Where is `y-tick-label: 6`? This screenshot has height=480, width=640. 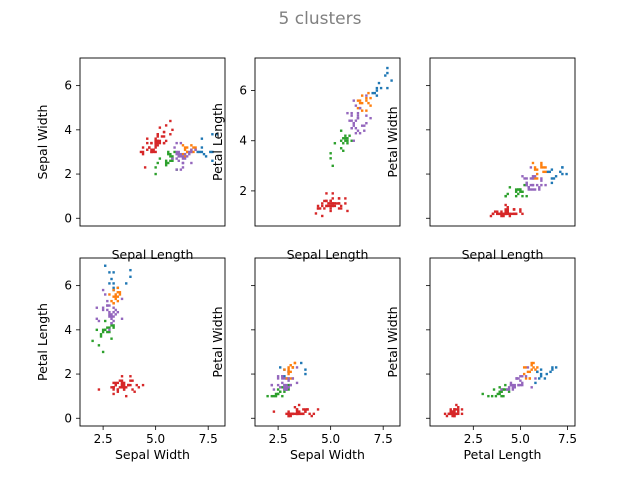 y-tick-label: 6 is located at coordinates (68, 286).